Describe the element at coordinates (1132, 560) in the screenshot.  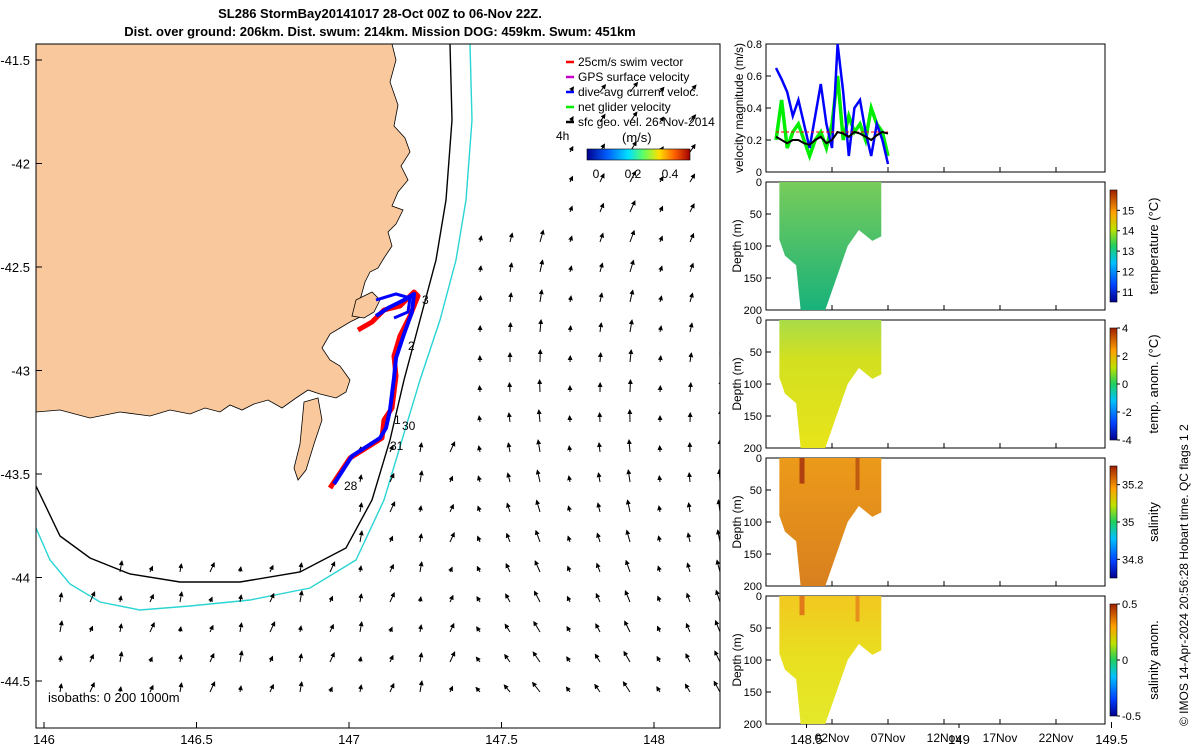
I see `section-colorbar-tick-label: 34.8` at that location.